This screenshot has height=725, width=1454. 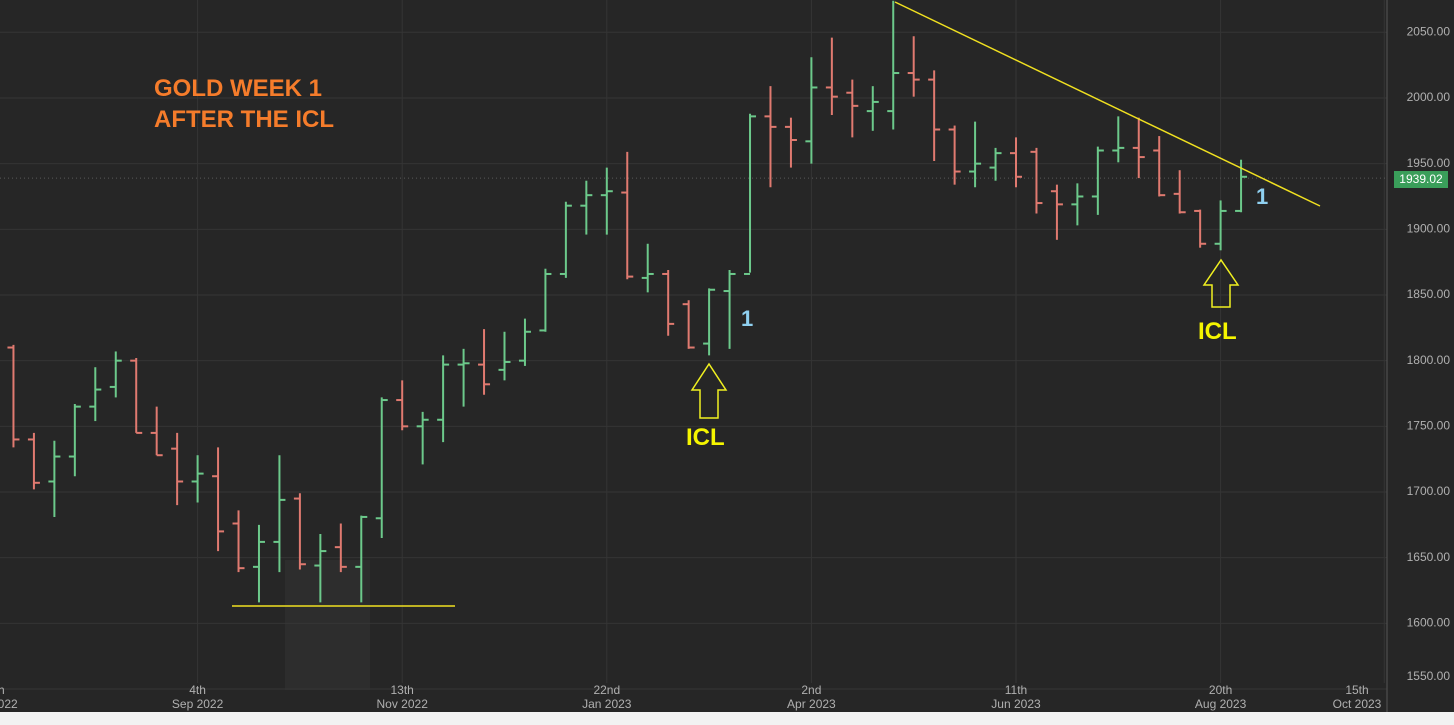 What do you see at coordinates (1016, 697) in the screenshot?
I see `x-tick-label: 11th Jun 2023` at bounding box center [1016, 697].